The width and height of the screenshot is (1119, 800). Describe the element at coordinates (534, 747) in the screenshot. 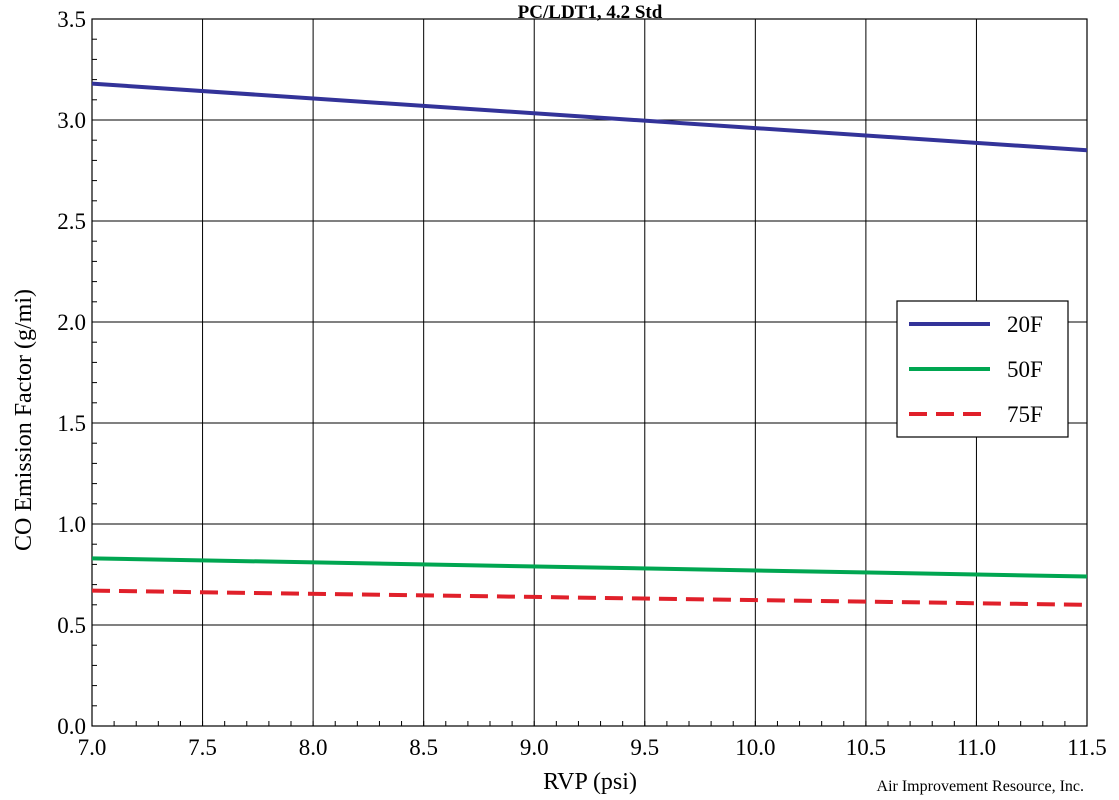

I see `x-tick-label: 9.0` at that location.